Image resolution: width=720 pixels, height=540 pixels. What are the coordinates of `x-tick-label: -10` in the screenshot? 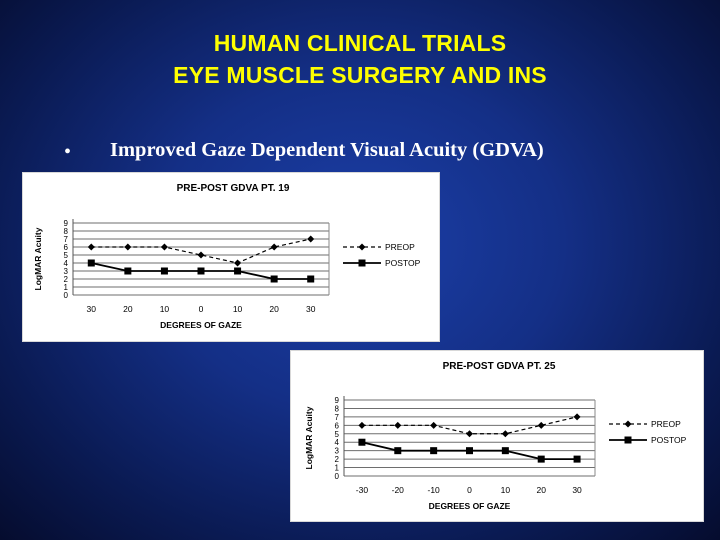 It's located at (433, 490).